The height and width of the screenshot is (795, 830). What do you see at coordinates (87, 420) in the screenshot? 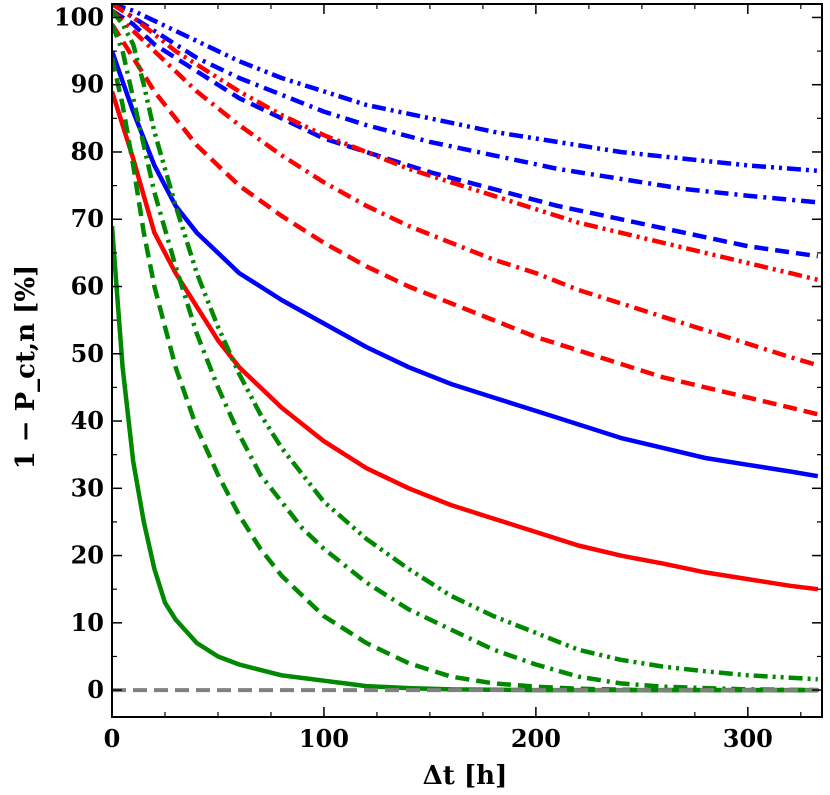
I see `y-tick-label: 40` at bounding box center [87, 420].